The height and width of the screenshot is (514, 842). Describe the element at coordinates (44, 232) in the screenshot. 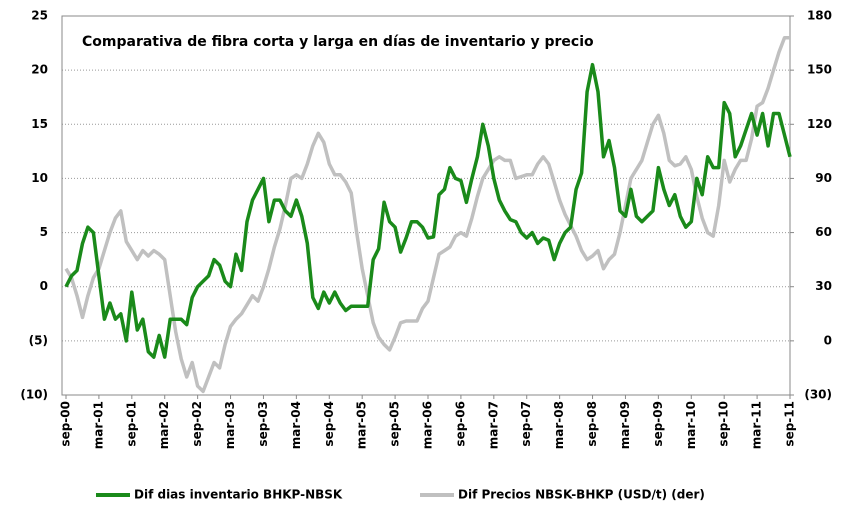

I see `y-tick-label: 5` at that location.